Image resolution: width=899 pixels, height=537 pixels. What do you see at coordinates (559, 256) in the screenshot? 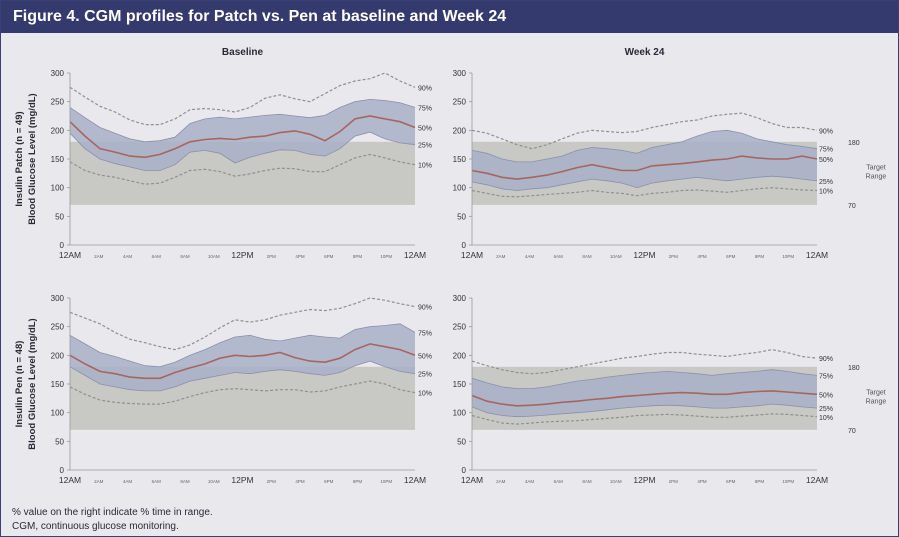
I see `patch-week24-x-tick-label: 6AM` at bounding box center [559, 256].